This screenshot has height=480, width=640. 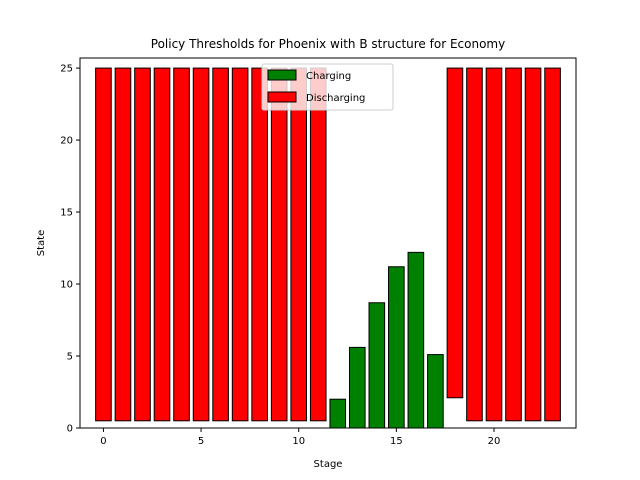 What do you see at coordinates (70, 429) in the screenshot?
I see `y-tick-label: 0` at bounding box center [70, 429].